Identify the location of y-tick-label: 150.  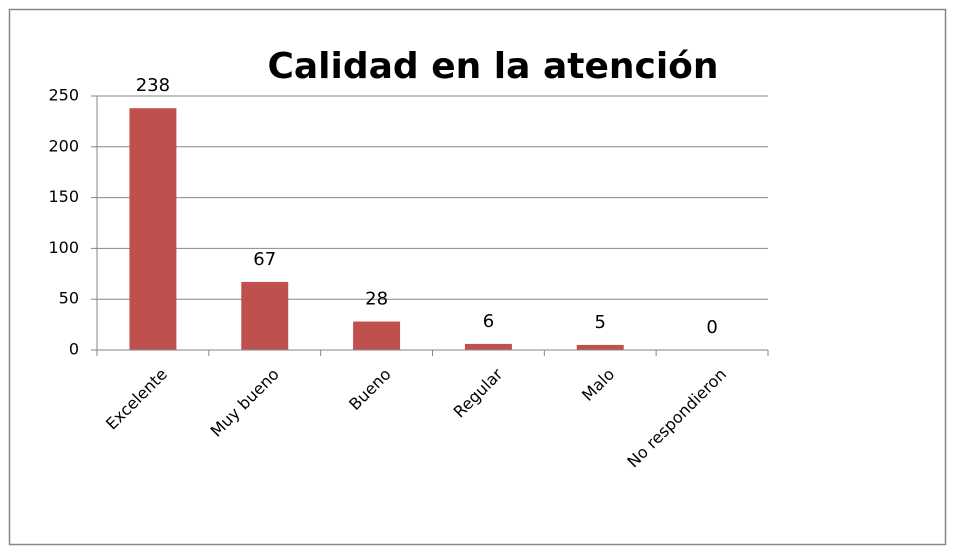
(63, 196).